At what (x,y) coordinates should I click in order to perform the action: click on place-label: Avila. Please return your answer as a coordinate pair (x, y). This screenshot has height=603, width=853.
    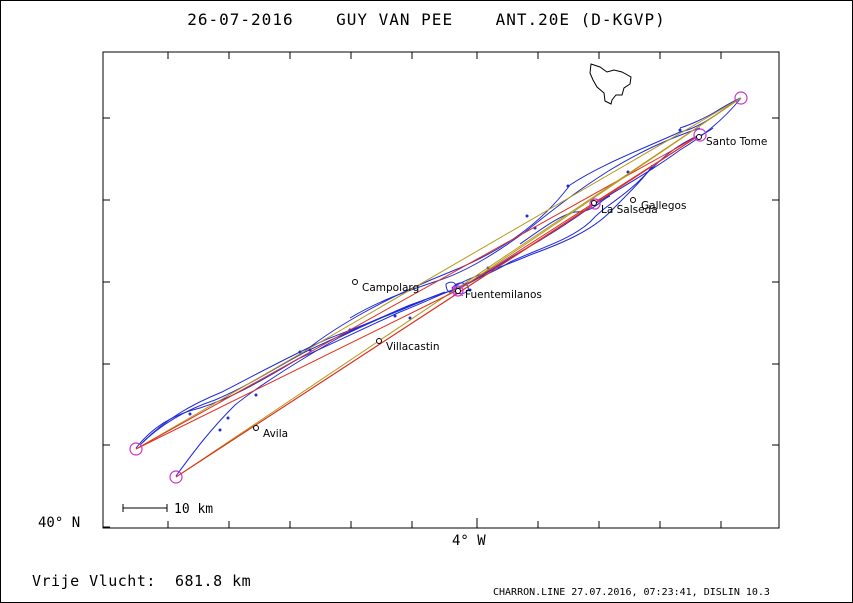
    Looking at the image, I should click on (275, 434).